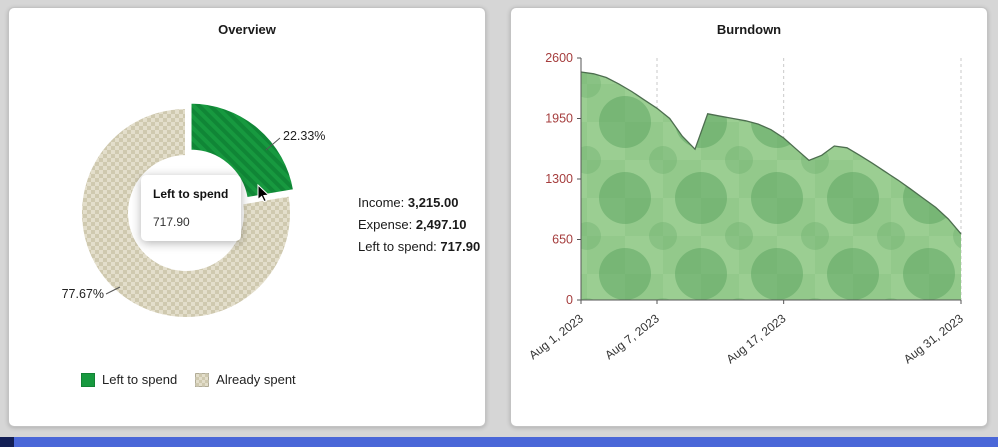 This screenshot has width=998, height=447. Describe the element at coordinates (191, 208) in the screenshot. I see `donut-tooltip: Left to spend 717.90` at that location.